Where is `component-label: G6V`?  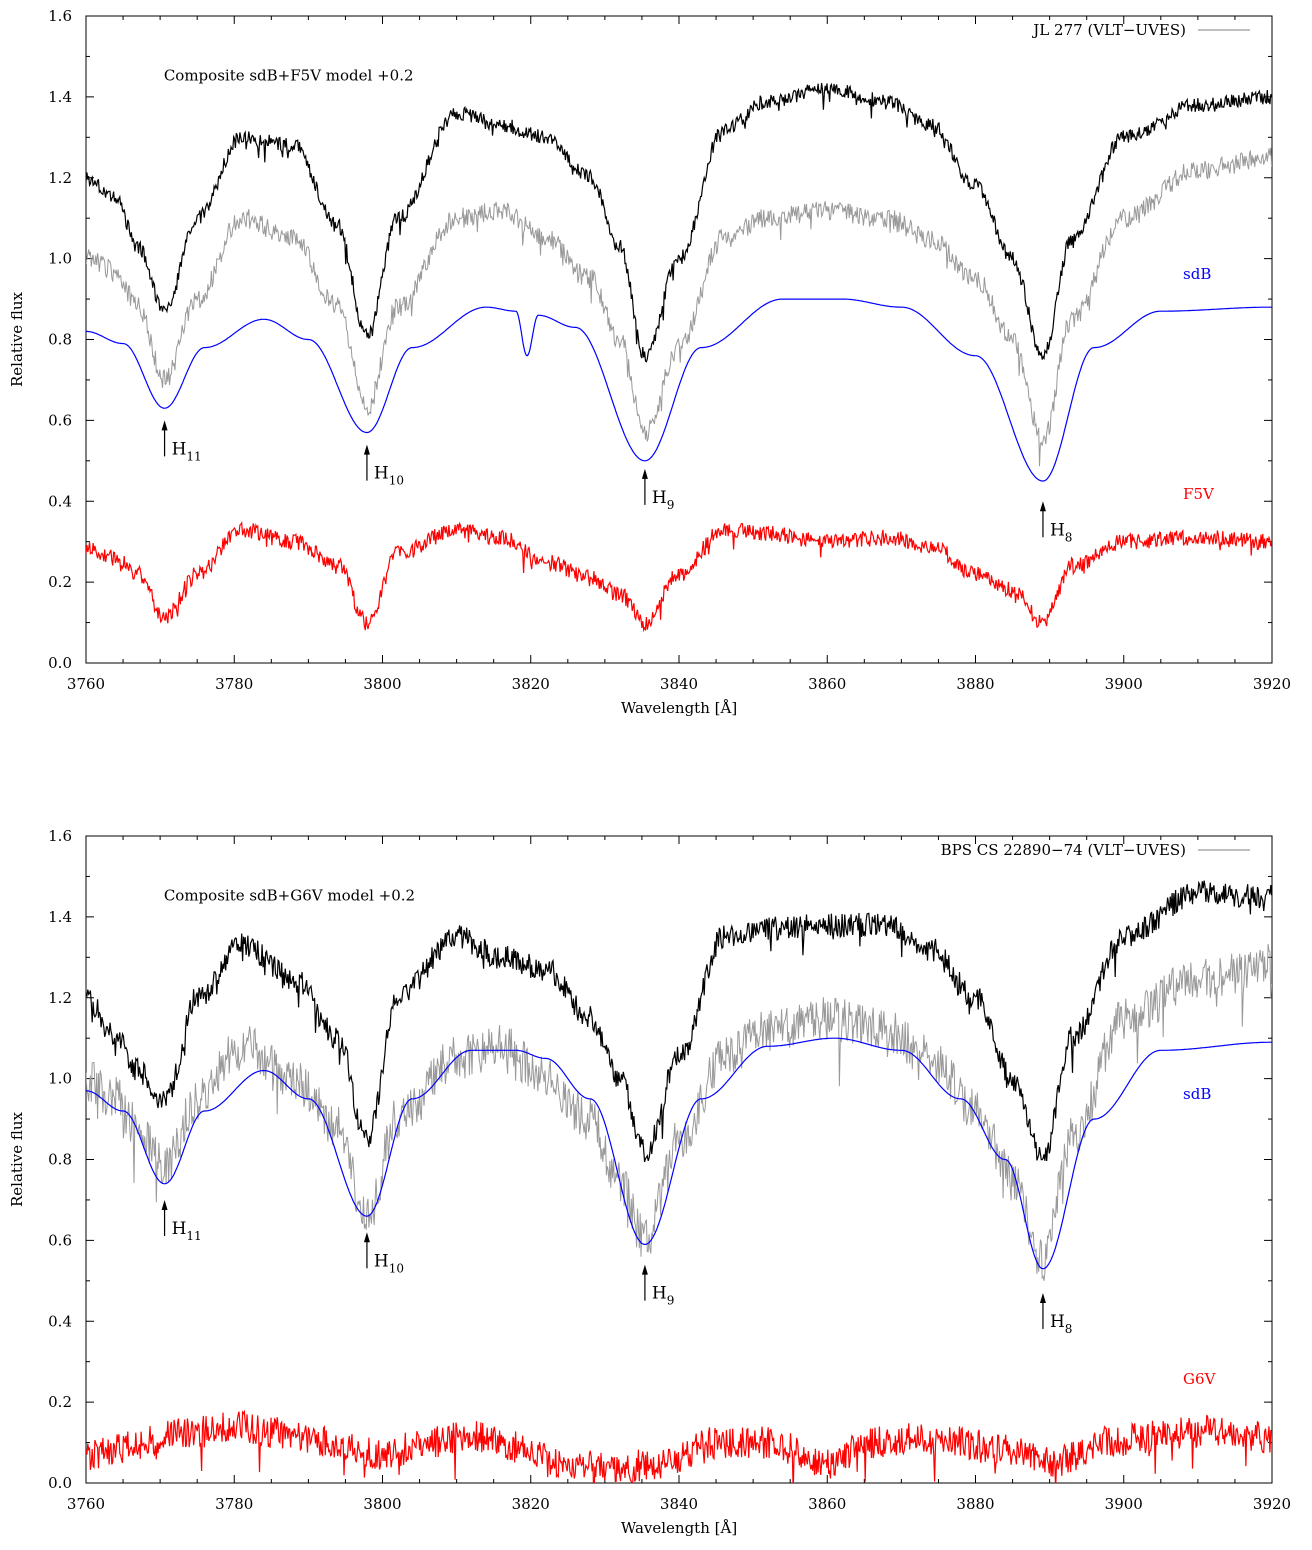 component-label: G6V is located at coordinates (1200, 1379).